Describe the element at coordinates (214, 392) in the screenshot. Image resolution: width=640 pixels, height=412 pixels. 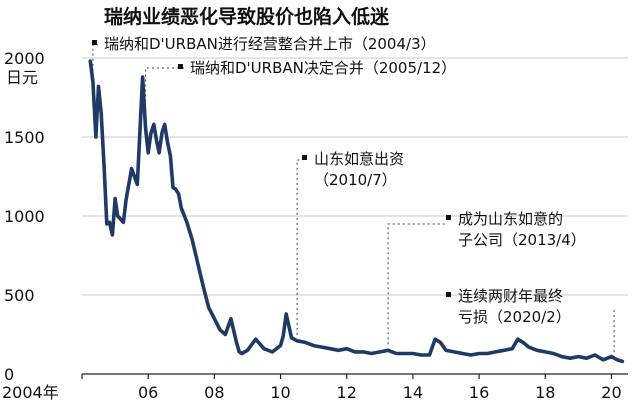
I see `x-tick-label: 08` at that location.